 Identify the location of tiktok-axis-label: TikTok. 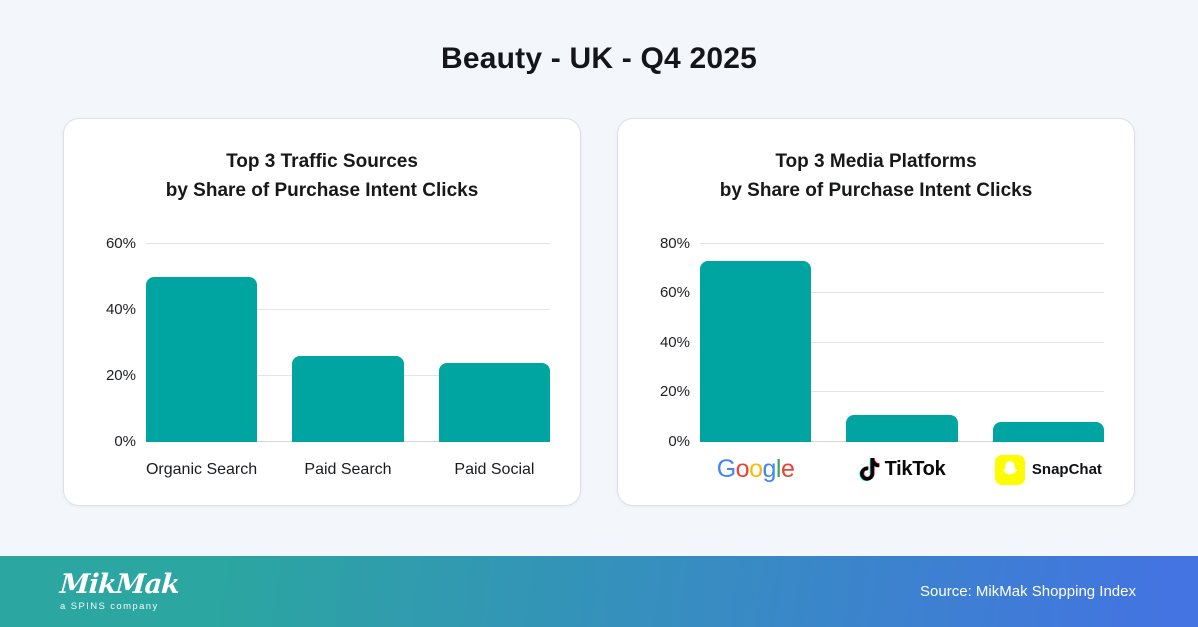
(901, 470).